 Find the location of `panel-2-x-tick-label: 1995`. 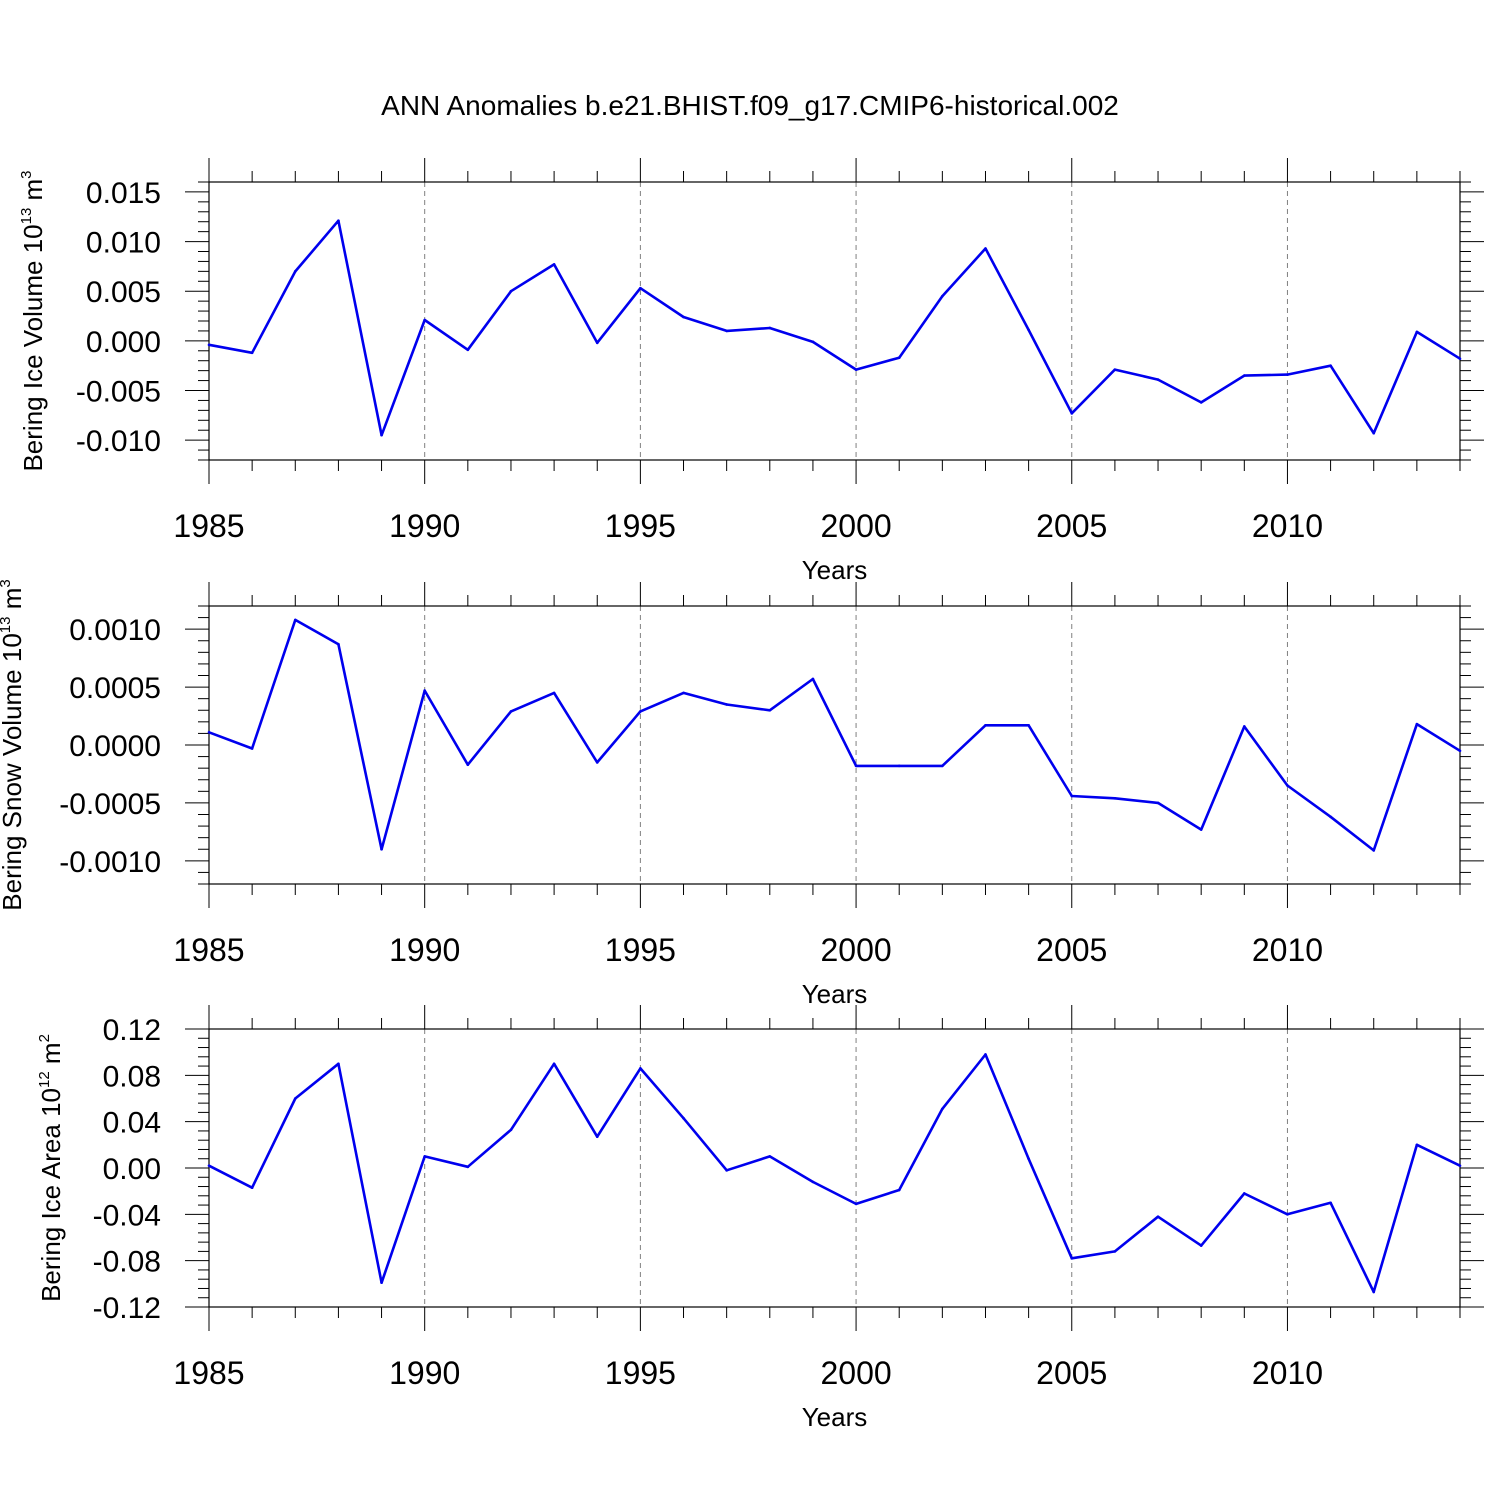

panel-2-x-tick-label: 1995 is located at coordinates (640, 950).